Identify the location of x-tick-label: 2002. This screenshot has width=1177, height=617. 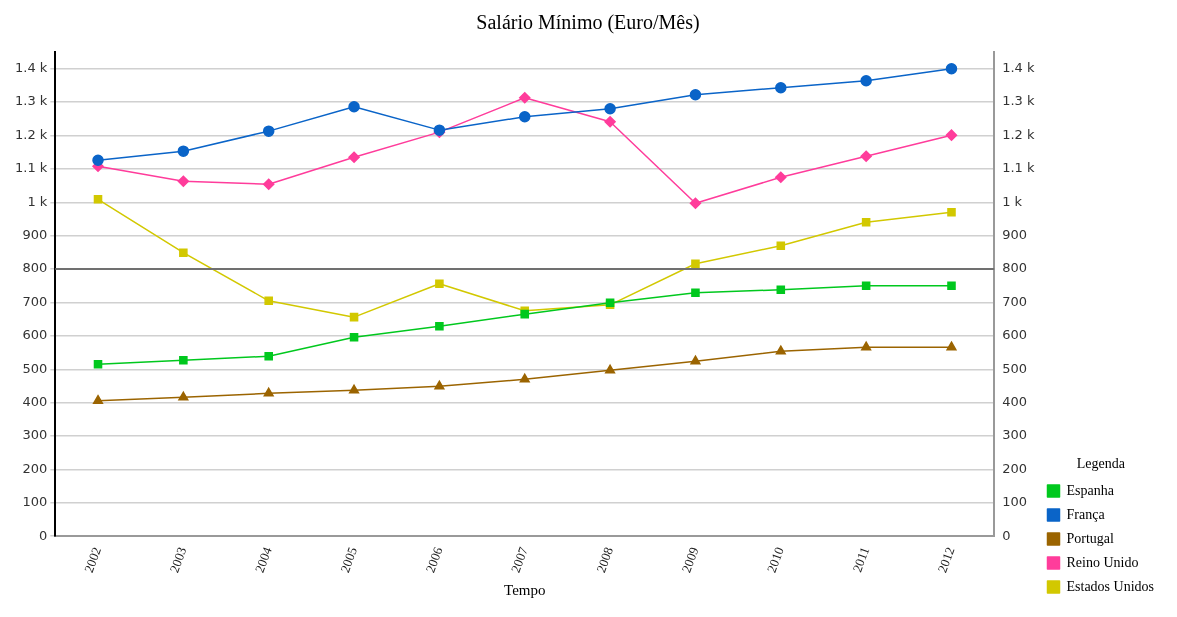
(93, 559).